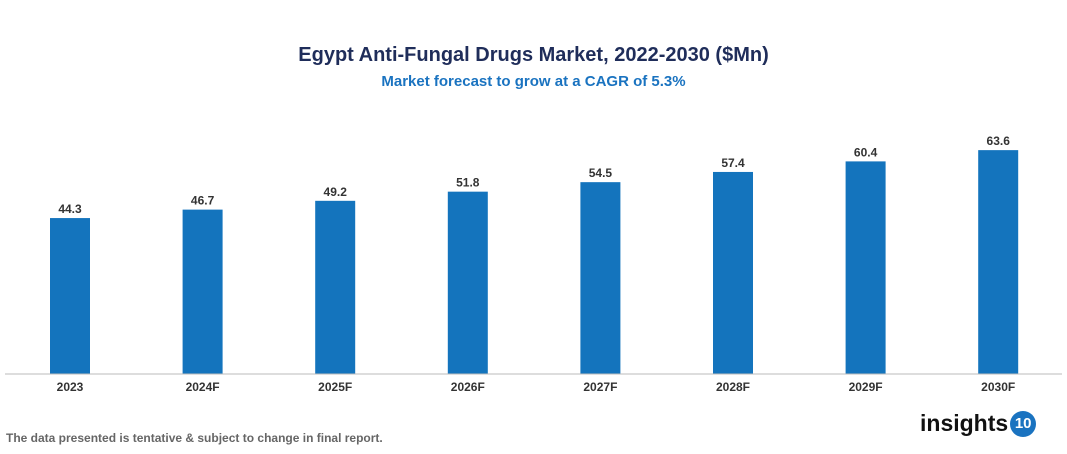 The width and height of the screenshot is (1067, 454). What do you see at coordinates (964, 423) in the screenshot?
I see `logo-text: insights` at bounding box center [964, 423].